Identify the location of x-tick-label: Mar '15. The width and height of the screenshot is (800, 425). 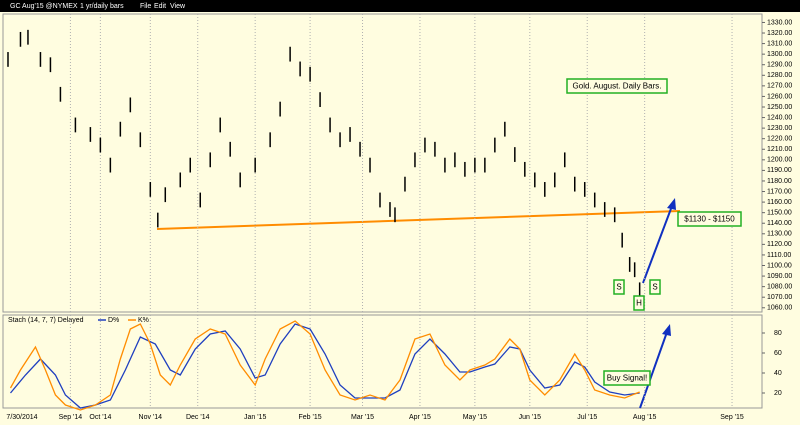
(362, 417).